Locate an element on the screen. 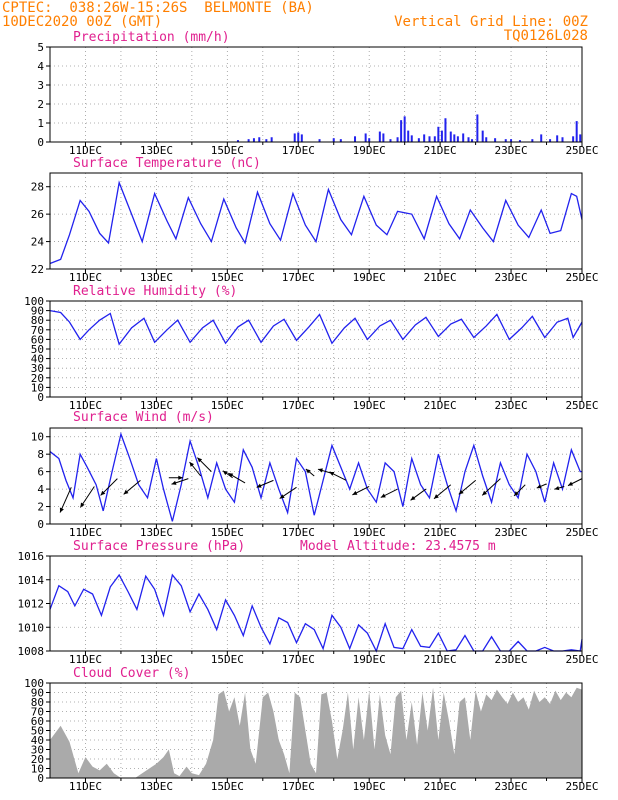 This screenshot has width=618, height=800. wind-xtick-label: 17DEC is located at coordinates (298, 532).